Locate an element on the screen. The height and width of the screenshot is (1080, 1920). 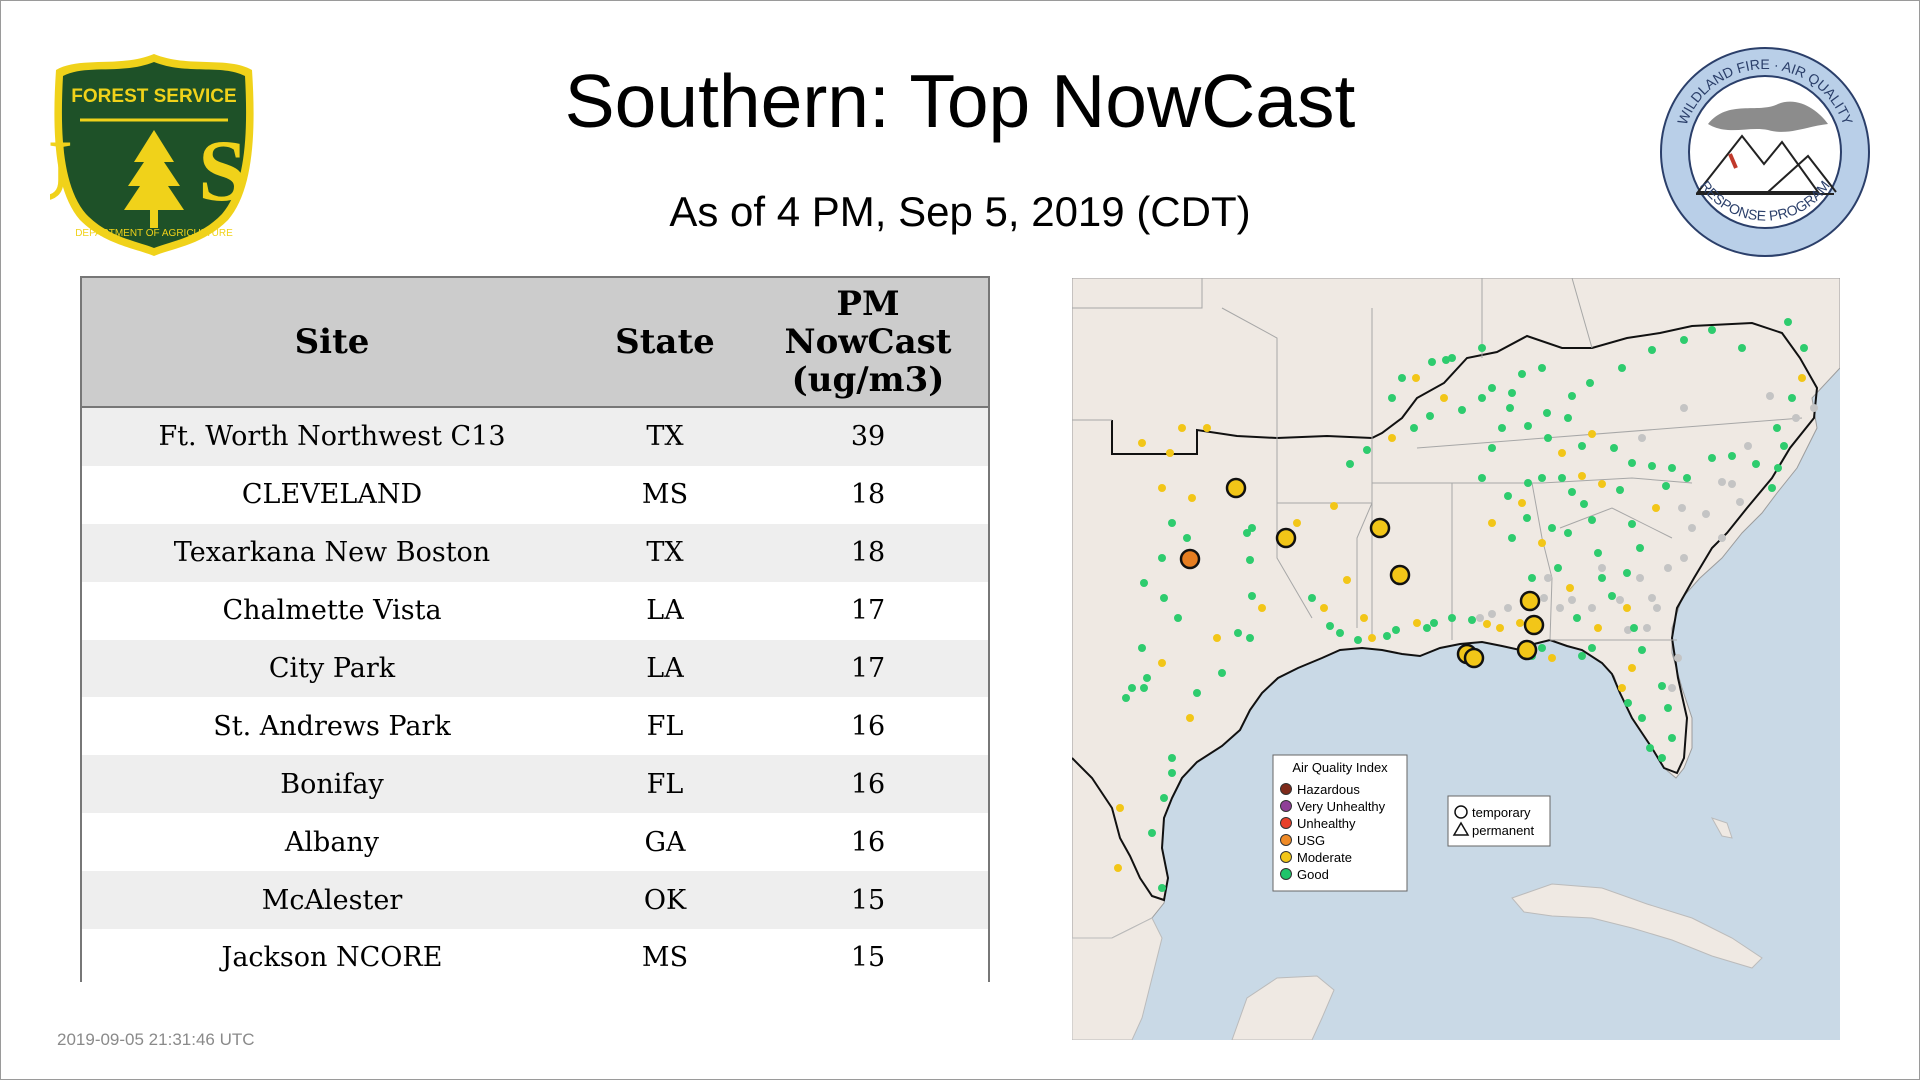
table-row: City Park LA 17 is located at coordinates (535, 668).